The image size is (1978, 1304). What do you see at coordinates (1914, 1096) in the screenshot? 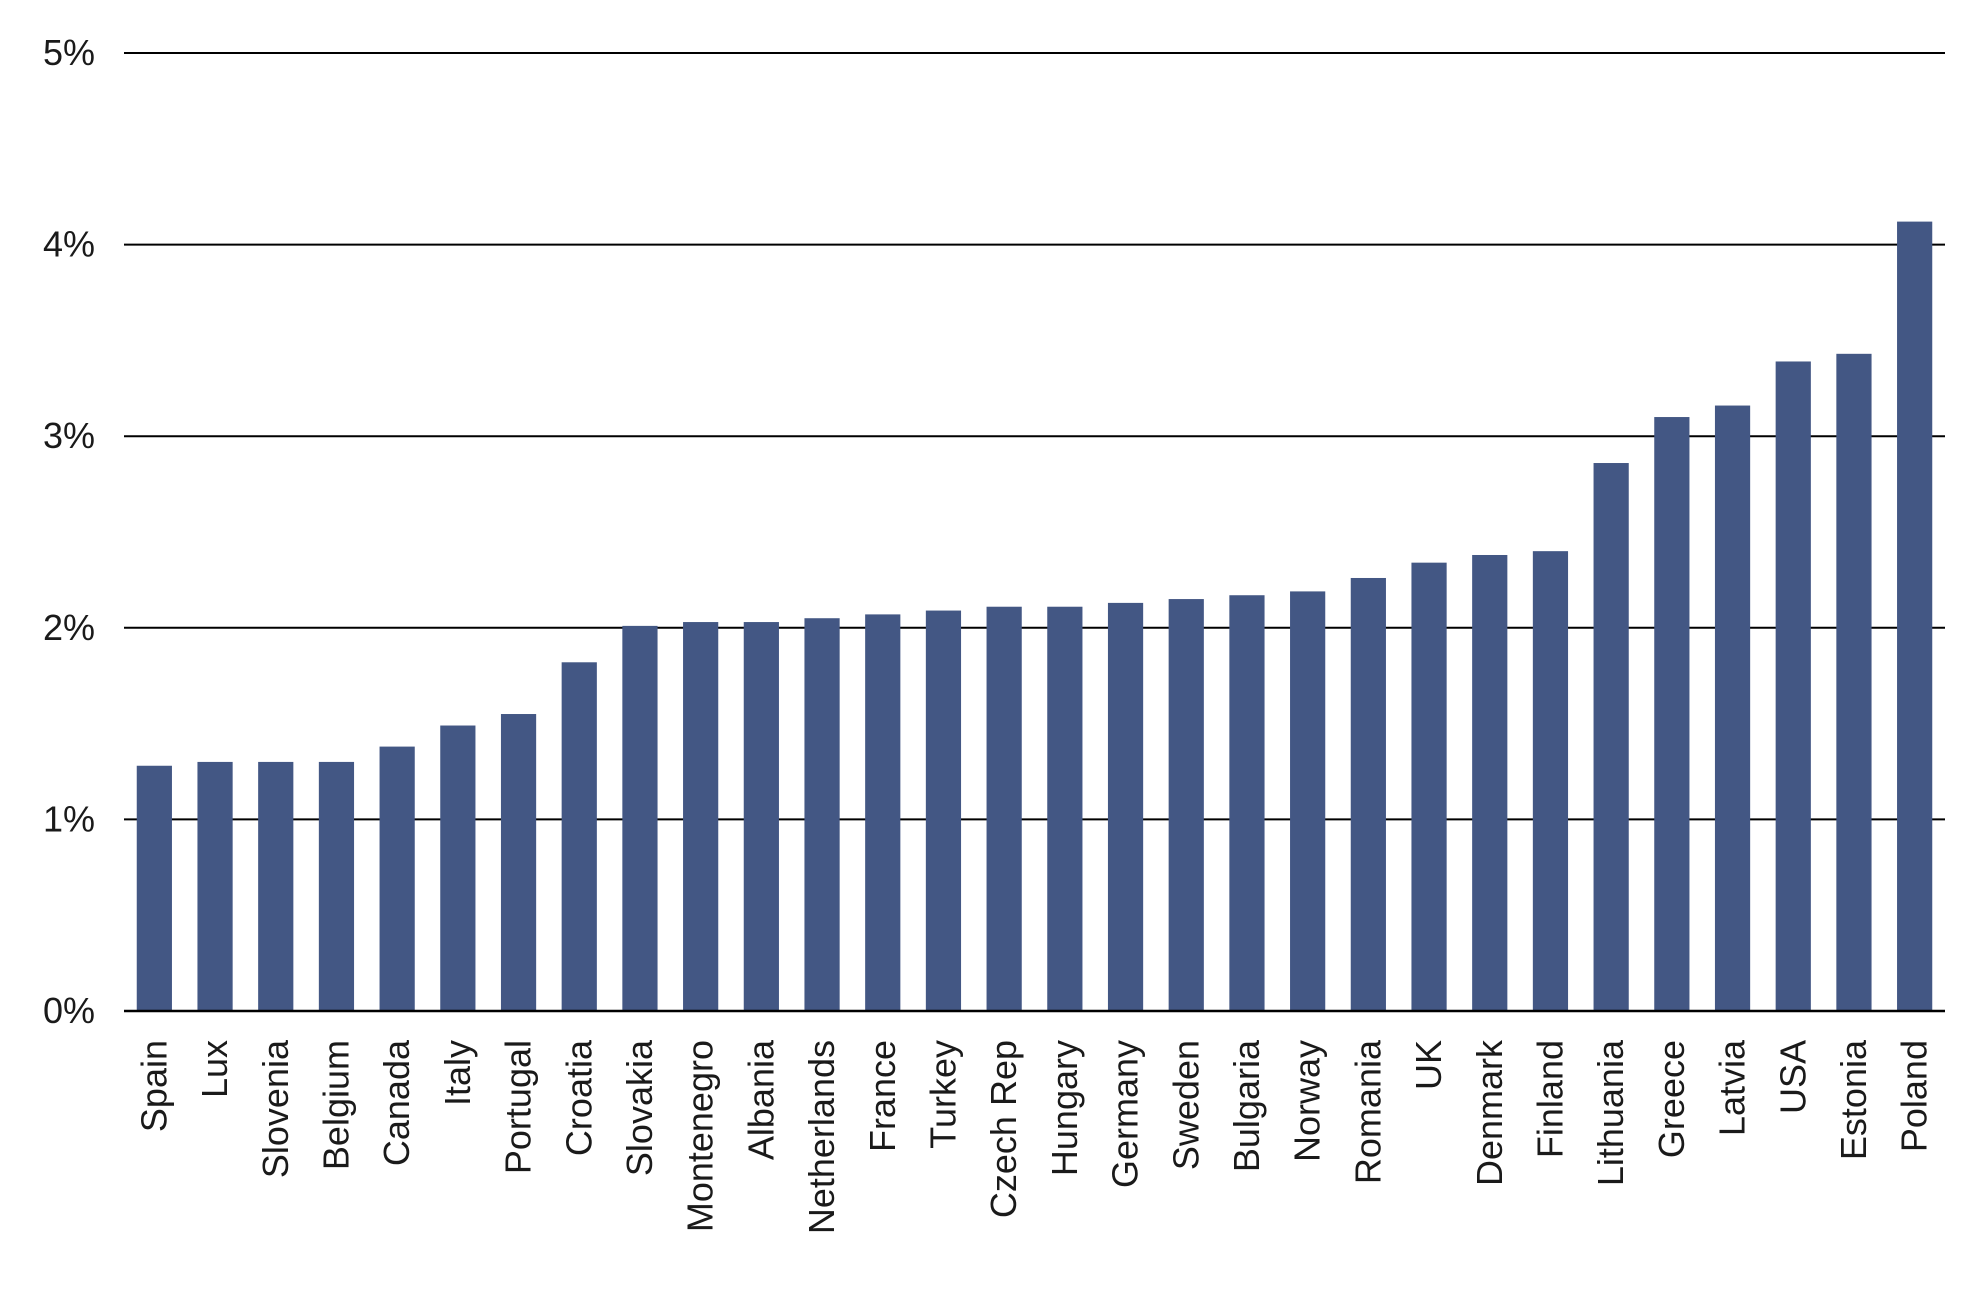
I see `x-tick-label: Poland` at bounding box center [1914, 1096].